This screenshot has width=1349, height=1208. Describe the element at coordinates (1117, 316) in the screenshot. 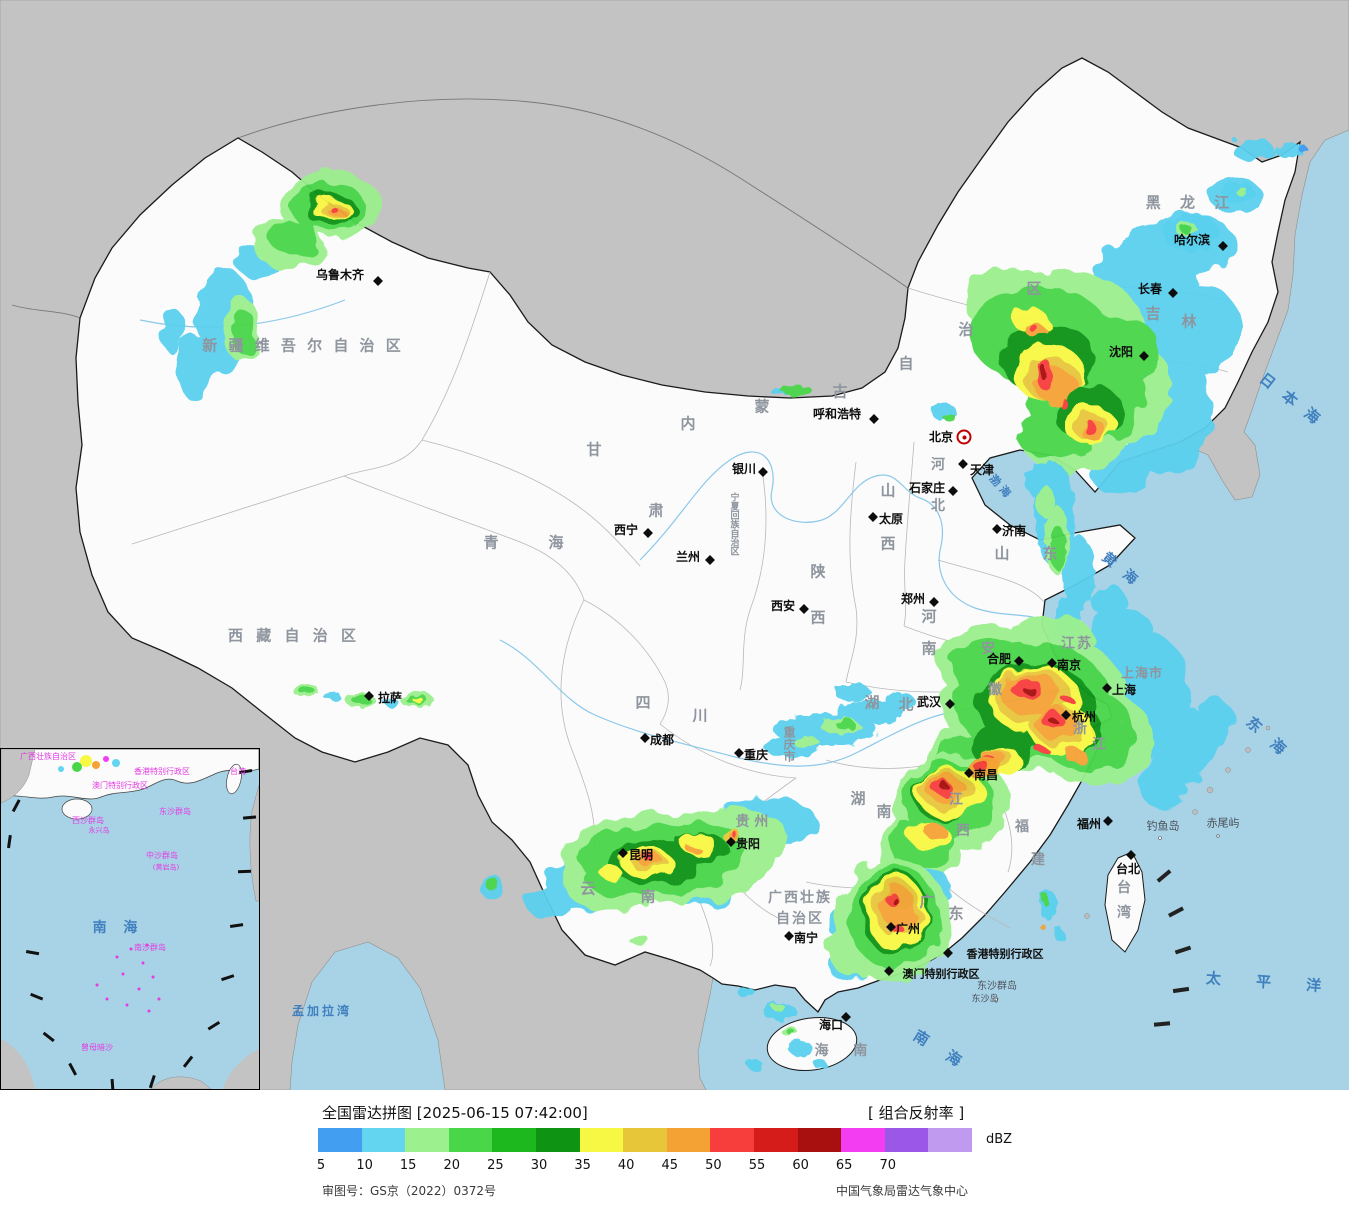

I see `radar-echo-northeast` at that location.